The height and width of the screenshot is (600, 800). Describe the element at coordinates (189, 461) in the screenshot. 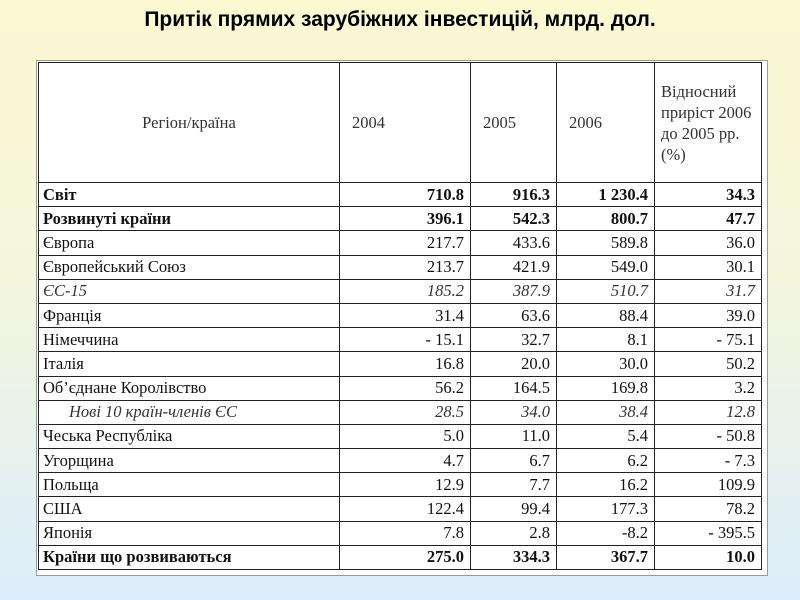

I see `region-cell: Угорщина` at that location.